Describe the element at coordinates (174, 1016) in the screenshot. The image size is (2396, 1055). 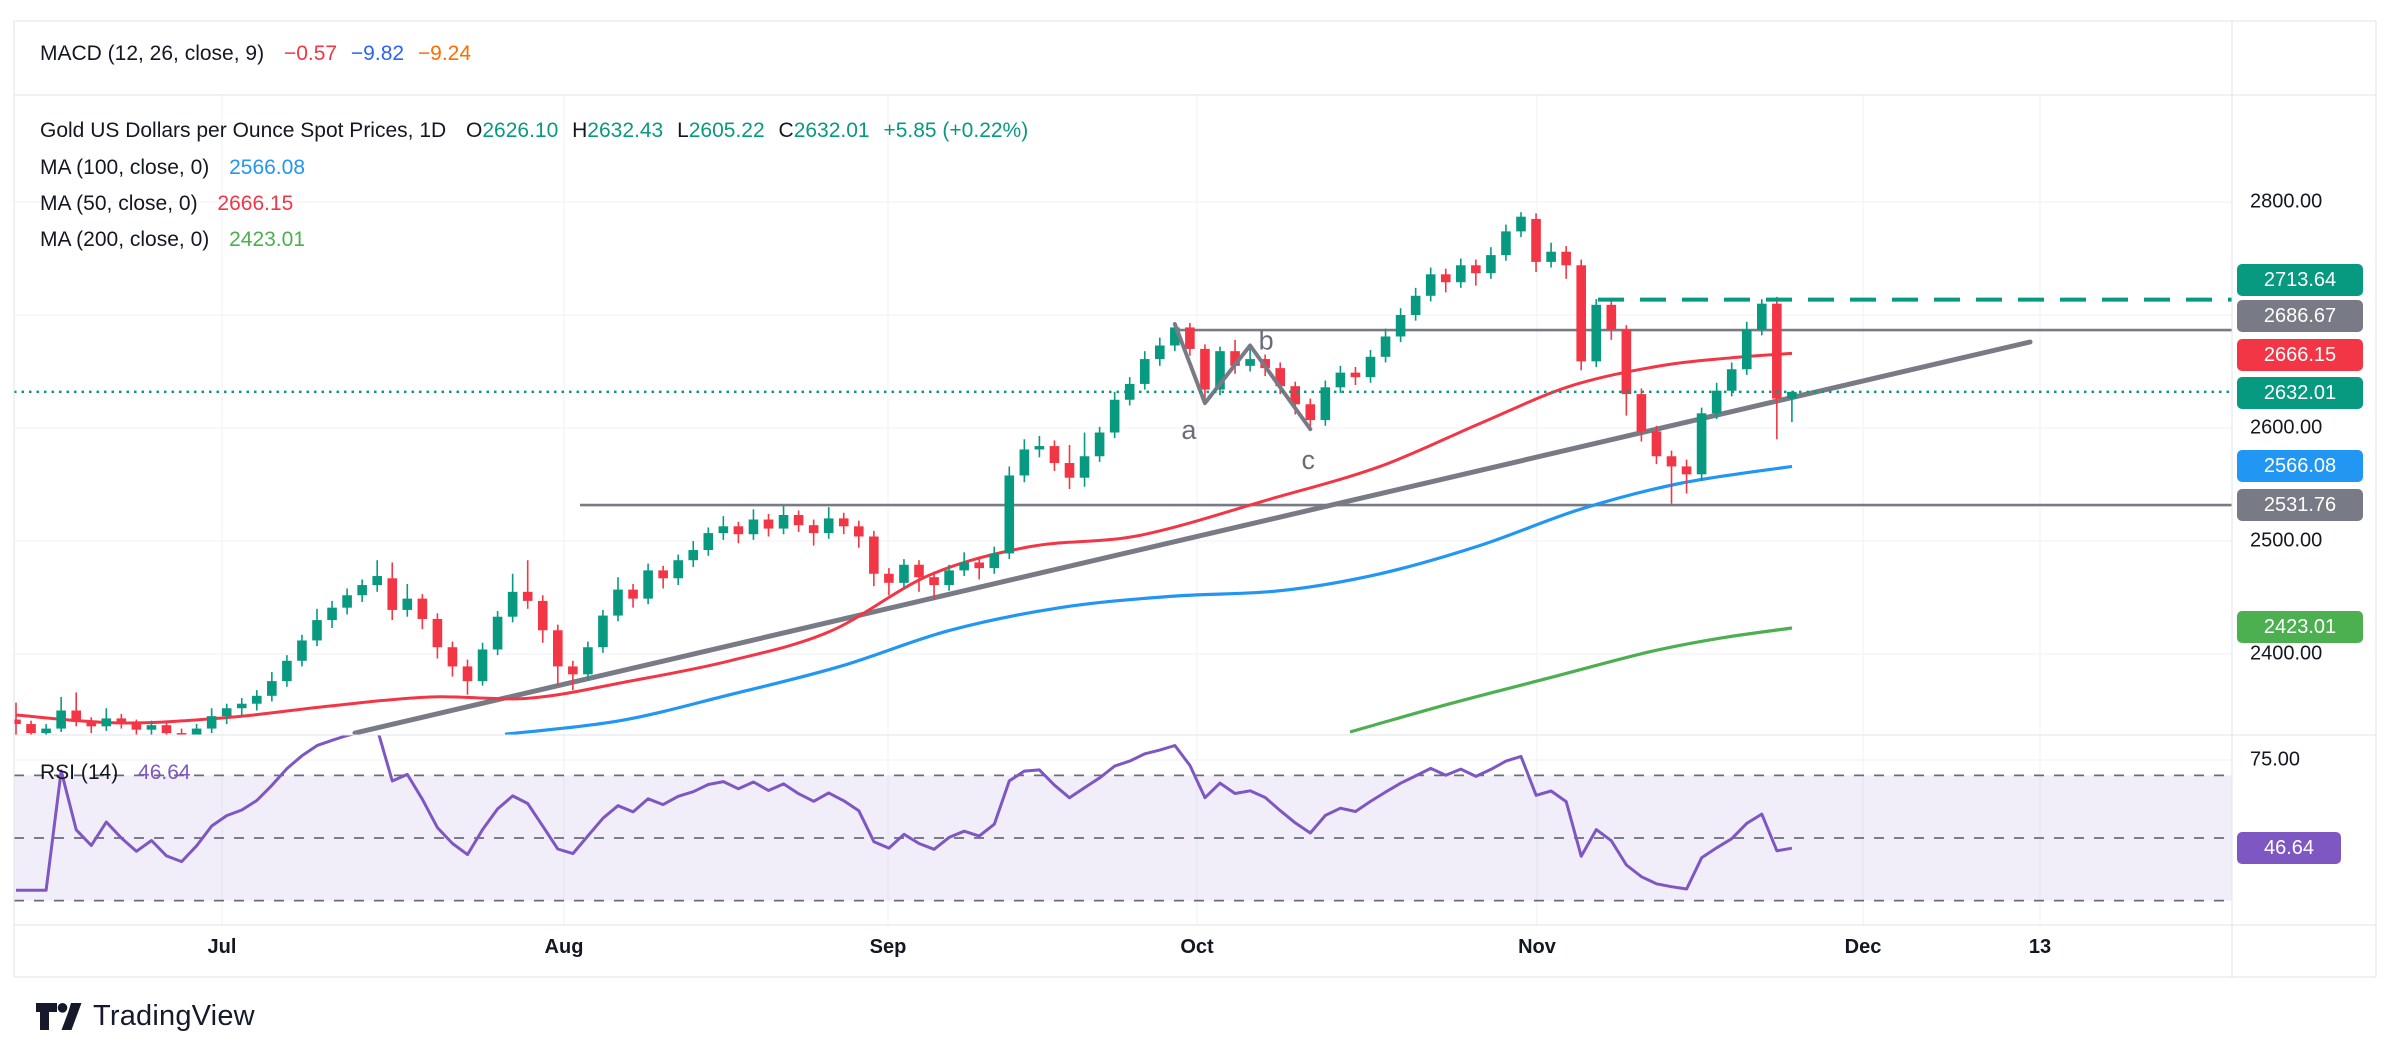
I see `tradingview-logo-text: TradingView` at that location.